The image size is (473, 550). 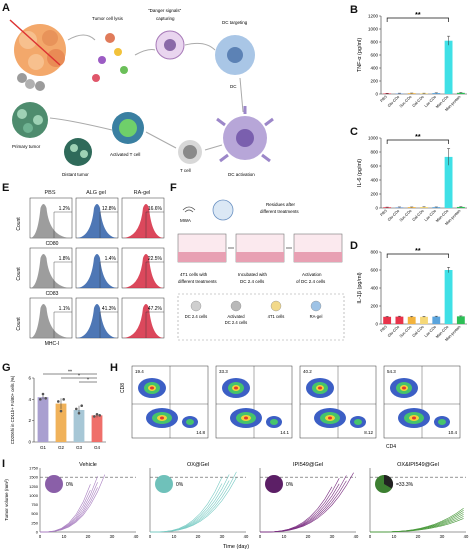 I want to click on y-axis-label: Tumor volume (mm³), so click(x=6, y=500).